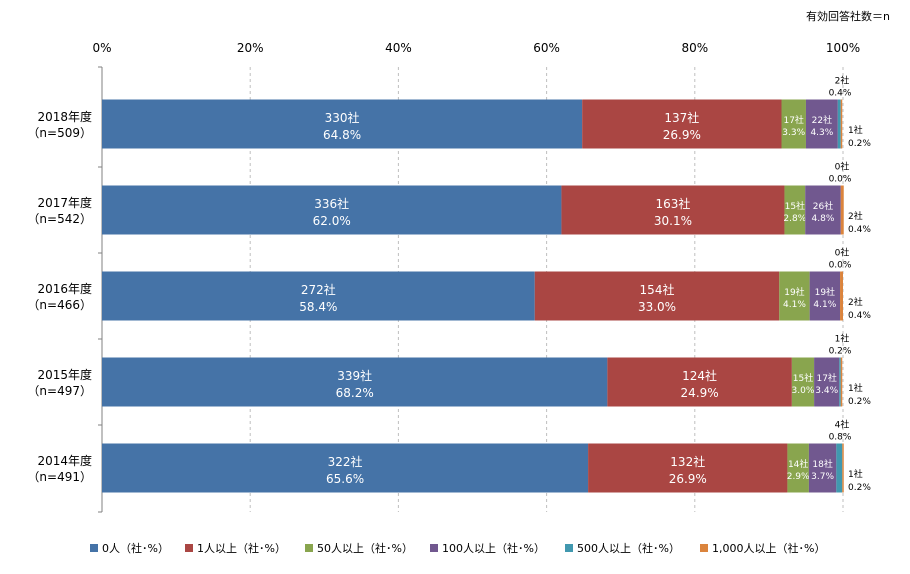 The width and height of the screenshot is (910, 574). I want to click on x-tick-label: 40%, so click(398, 48).